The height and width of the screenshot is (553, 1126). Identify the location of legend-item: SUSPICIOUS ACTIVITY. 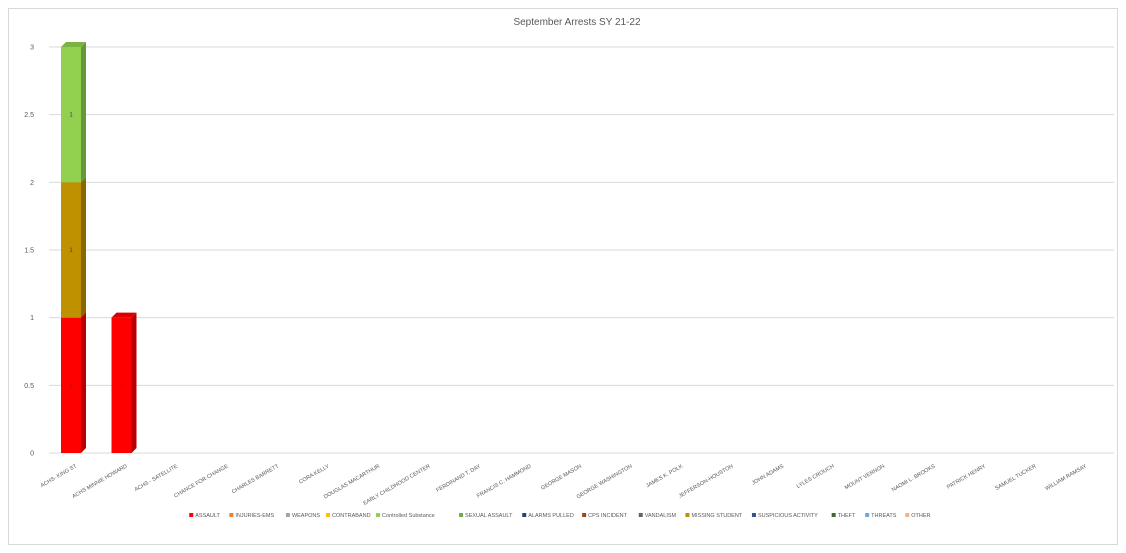
(788, 516).